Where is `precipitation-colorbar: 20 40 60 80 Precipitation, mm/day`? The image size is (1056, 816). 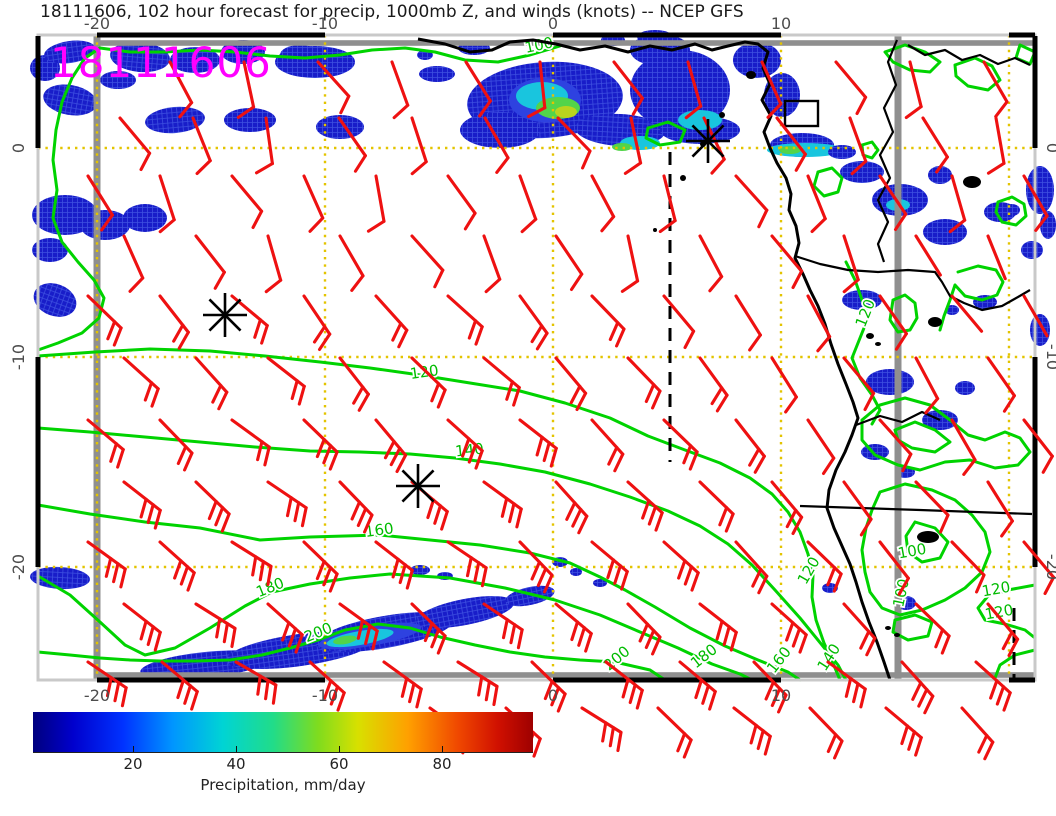 precipitation-colorbar: 20 40 60 80 Precipitation, mm/day is located at coordinates (283, 753).